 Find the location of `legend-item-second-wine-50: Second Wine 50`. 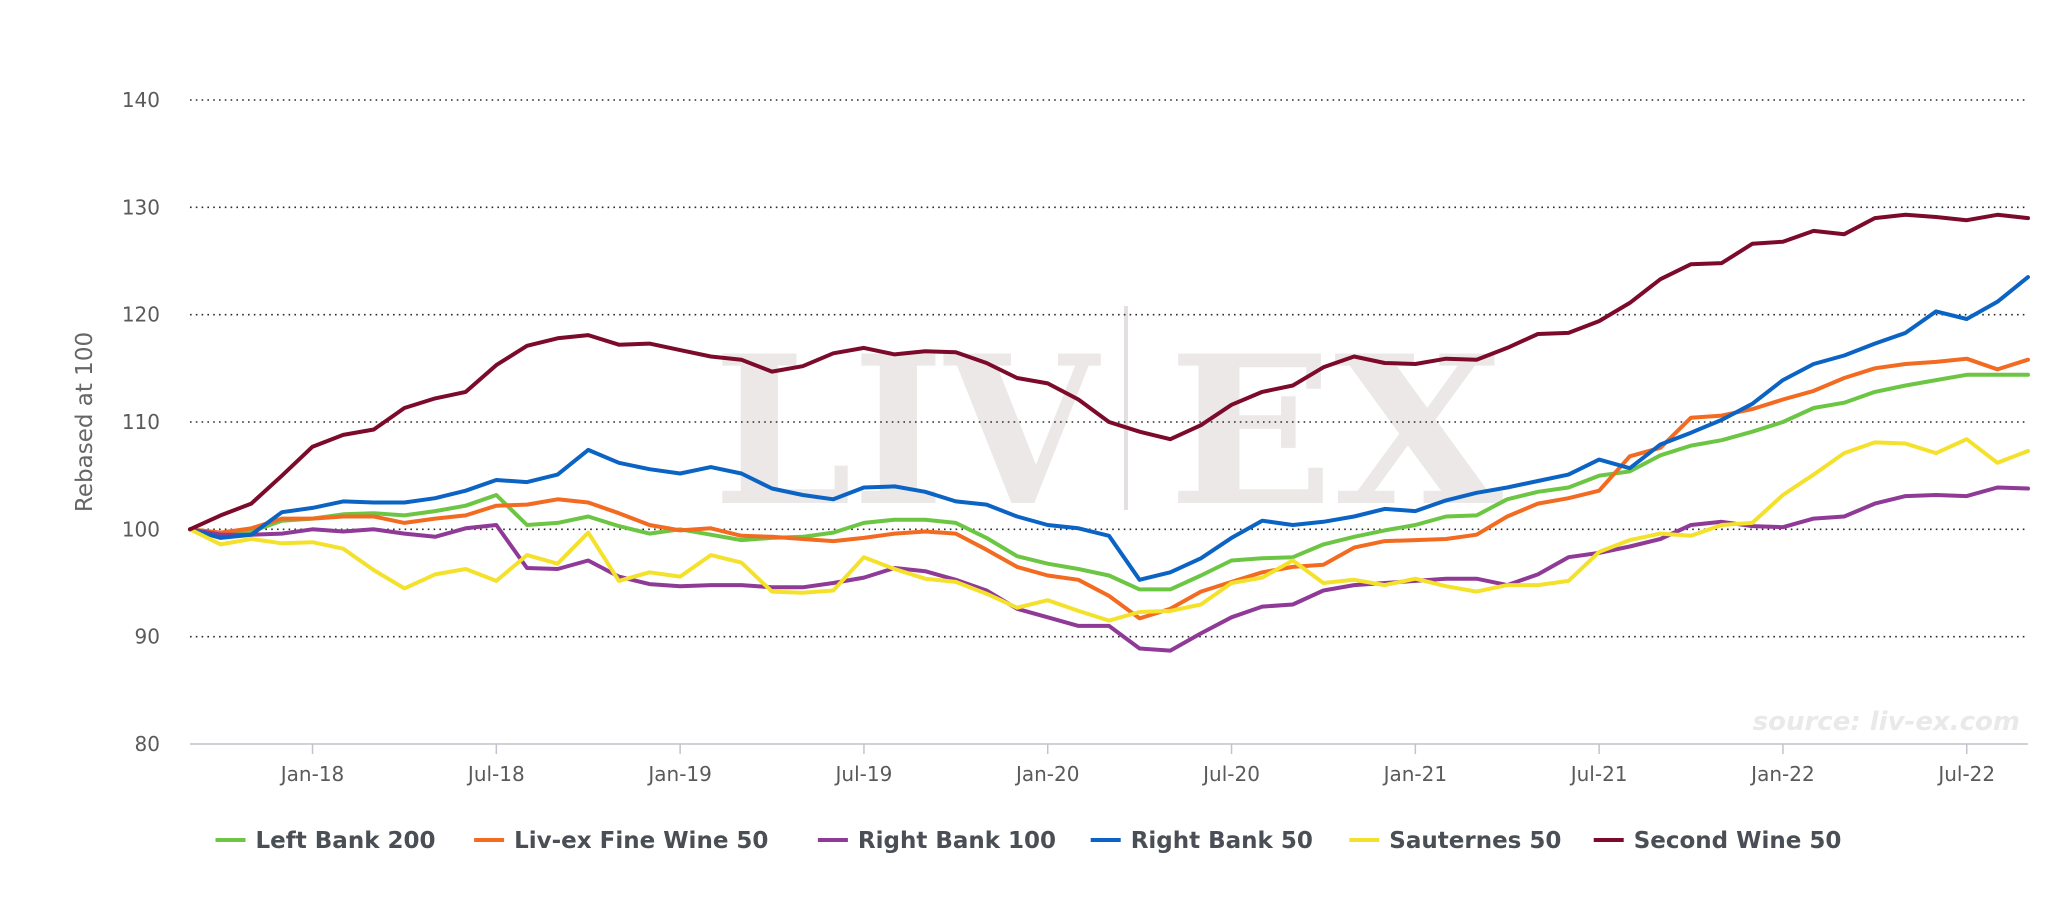

legend-item-second-wine-50: Second Wine 50 is located at coordinates (1717, 841).